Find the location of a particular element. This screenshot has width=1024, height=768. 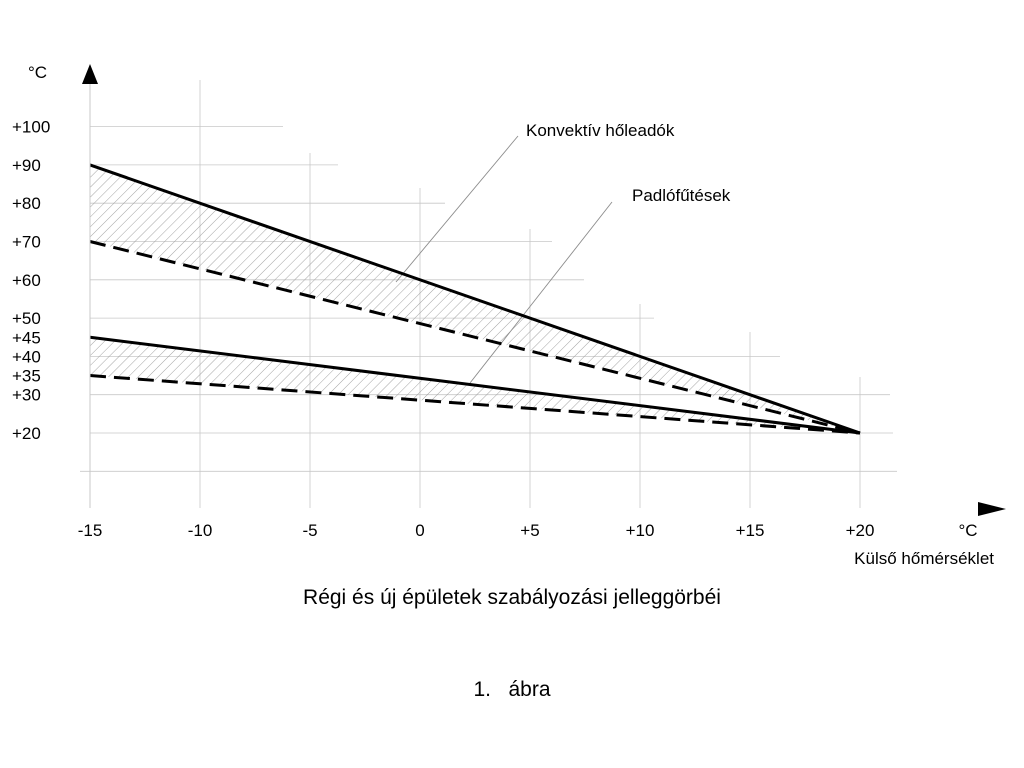

y-tick-label: +70 is located at coordinates (26, 242).